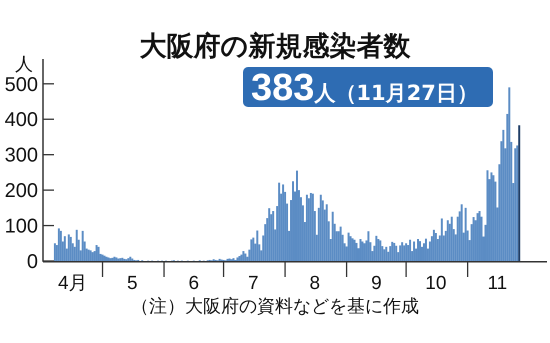 The width and height of the screenshot is (550, 343). Describe the element at coordinates (21, 85) in the screenshot. I see `y-tick-label: 500` at that location.